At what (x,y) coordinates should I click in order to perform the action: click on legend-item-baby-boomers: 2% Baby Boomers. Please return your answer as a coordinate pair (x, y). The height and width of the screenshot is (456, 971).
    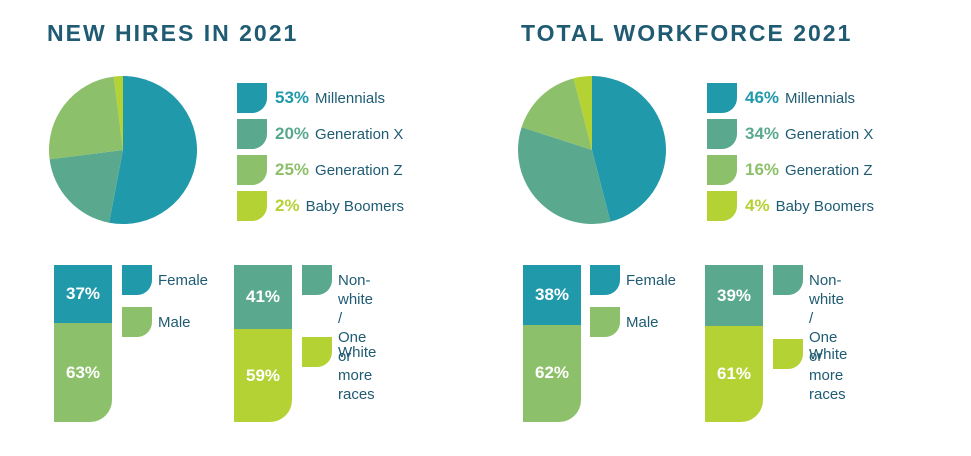
    Looking at the image, I should click on (320, 206).